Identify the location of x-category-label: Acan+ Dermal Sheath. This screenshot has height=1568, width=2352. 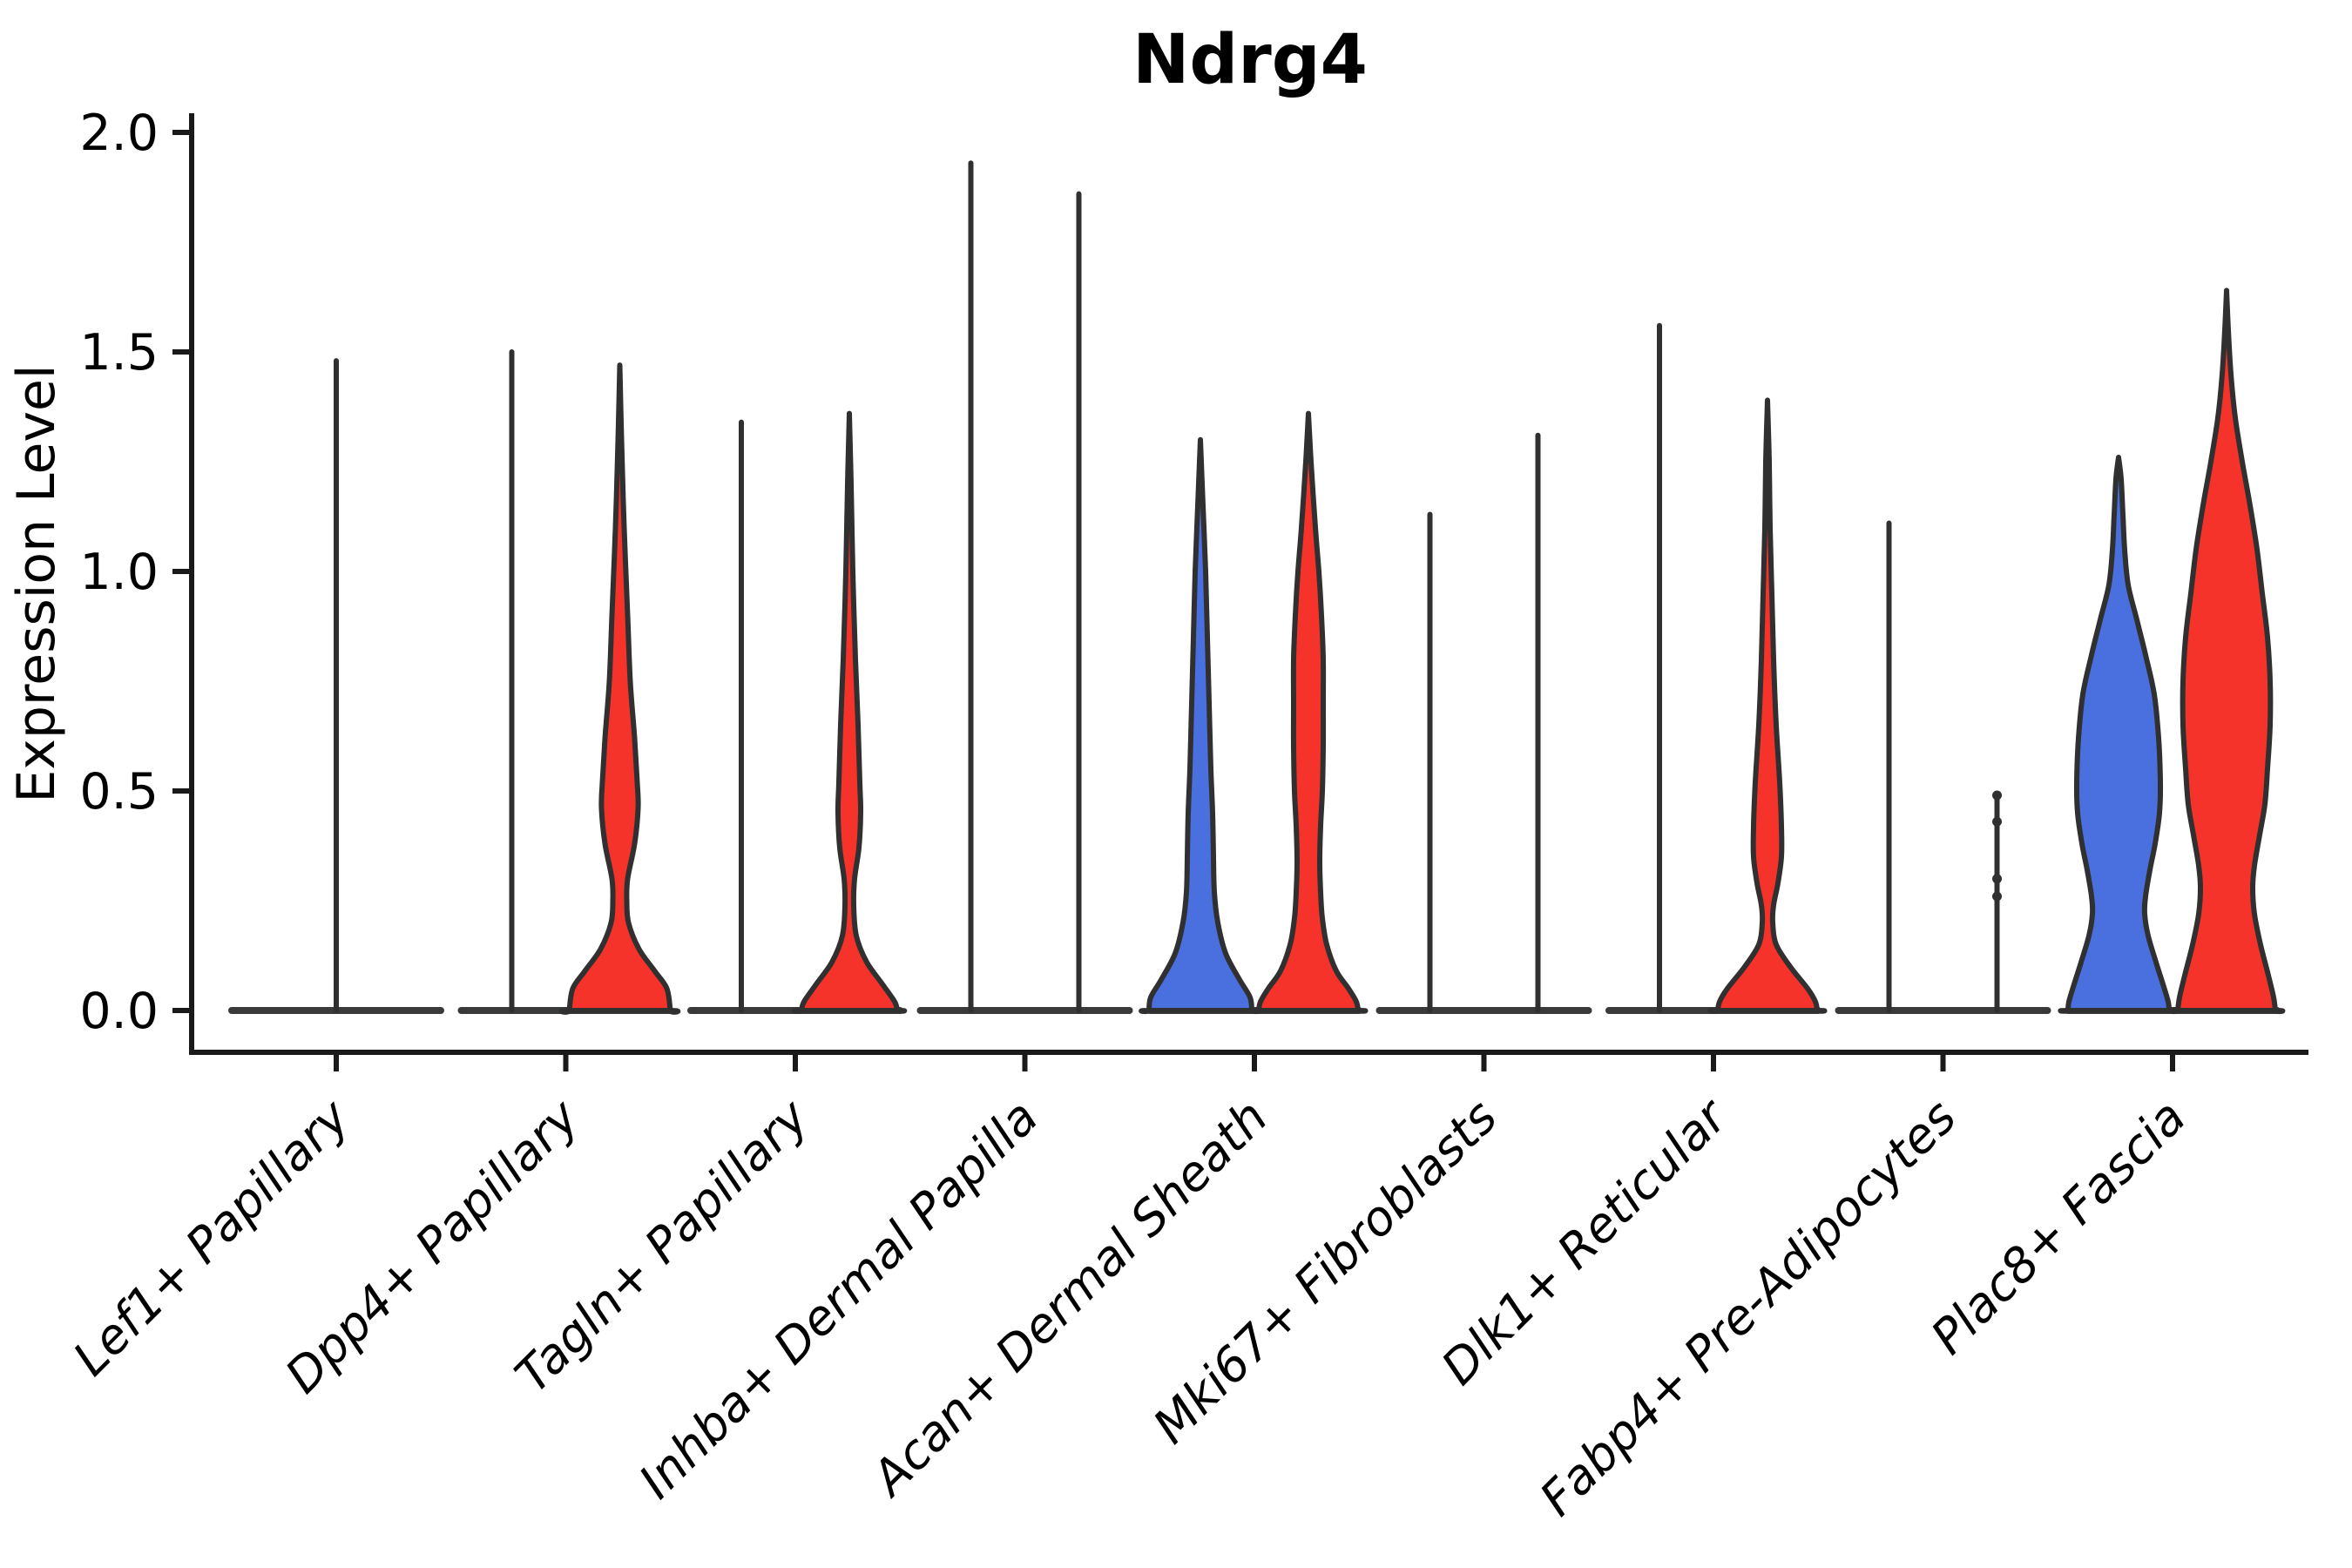
(1069, 1299).